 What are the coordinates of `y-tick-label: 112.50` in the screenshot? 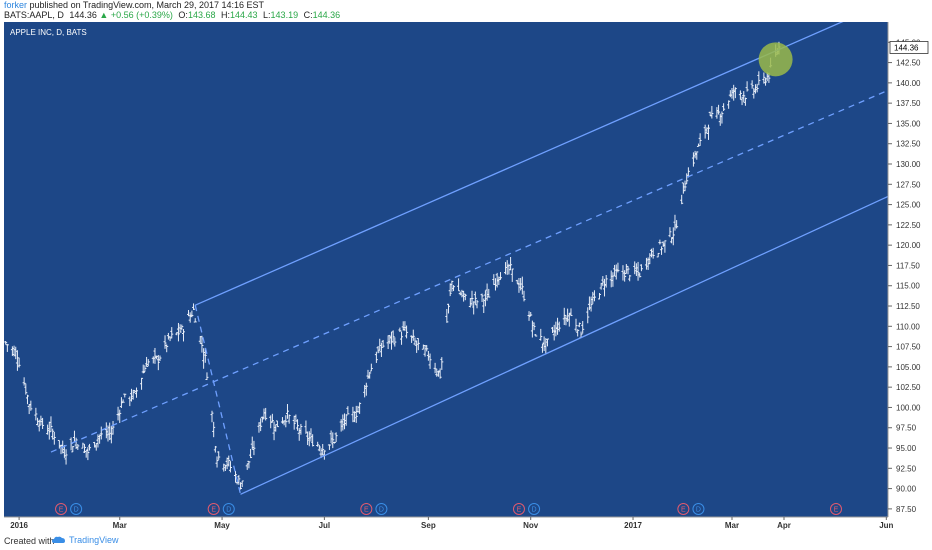 It's located at (908, 306).